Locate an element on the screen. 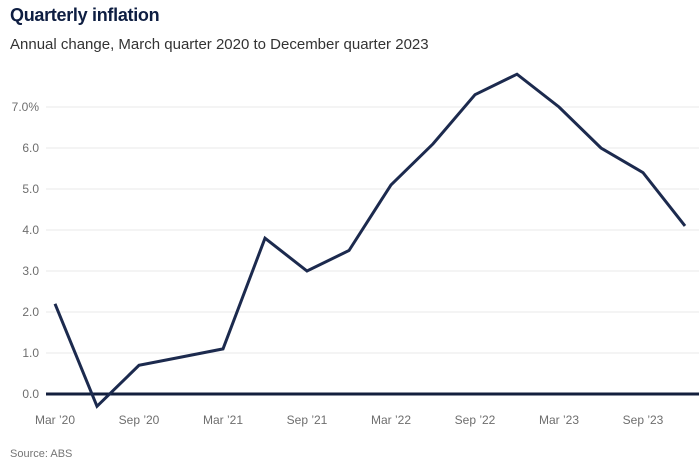  y-axis-tick-label: 3.0 is located at coordinates (30, 271).